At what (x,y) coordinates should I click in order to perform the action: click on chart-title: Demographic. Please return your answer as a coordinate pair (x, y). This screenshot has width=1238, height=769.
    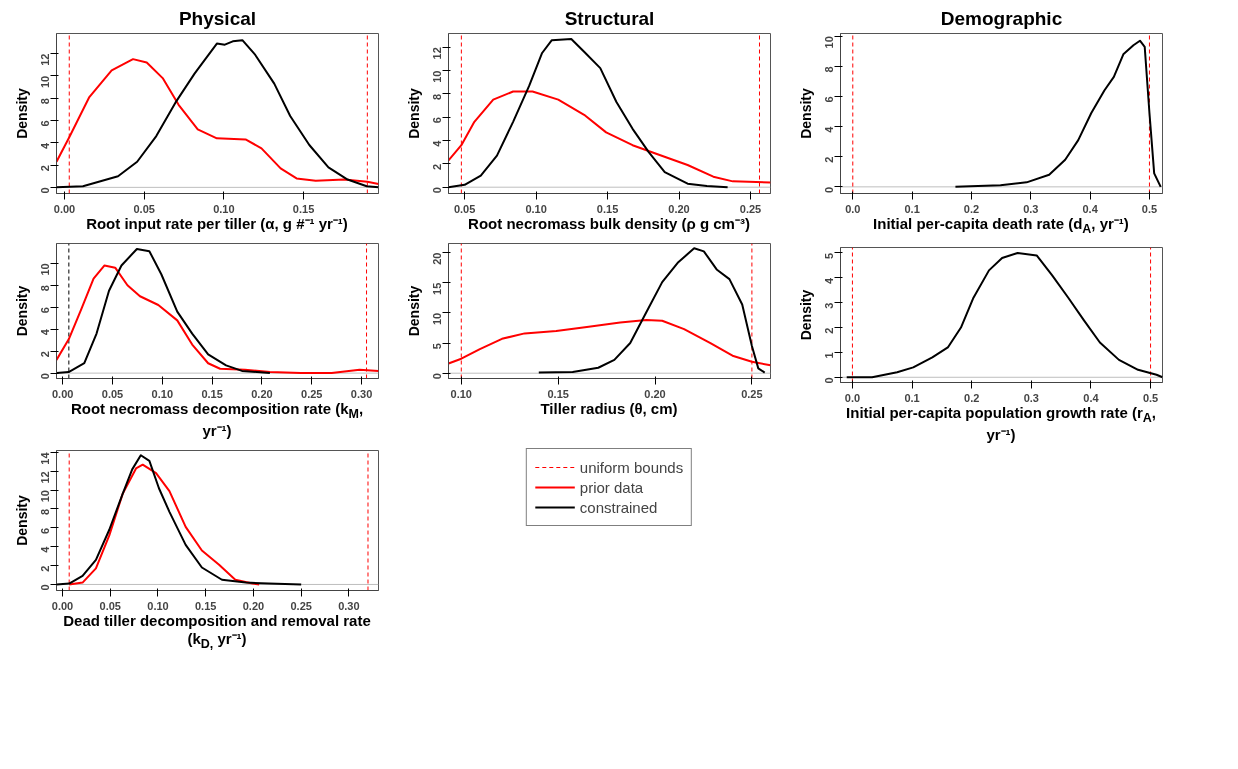
    Looking at the image, I should click on (1001, 18).